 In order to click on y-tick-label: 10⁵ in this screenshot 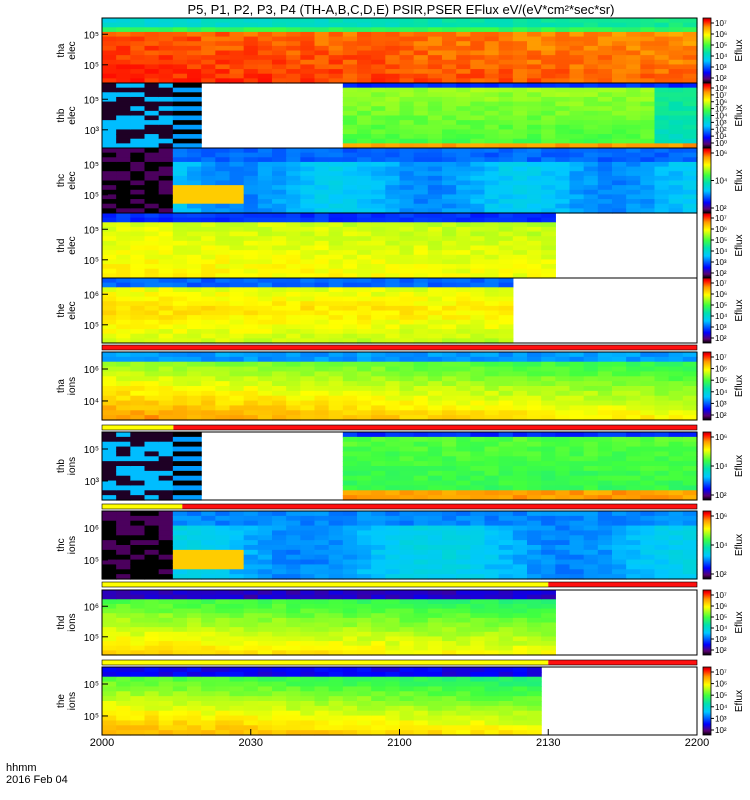, I will do `click(91, 230)`.